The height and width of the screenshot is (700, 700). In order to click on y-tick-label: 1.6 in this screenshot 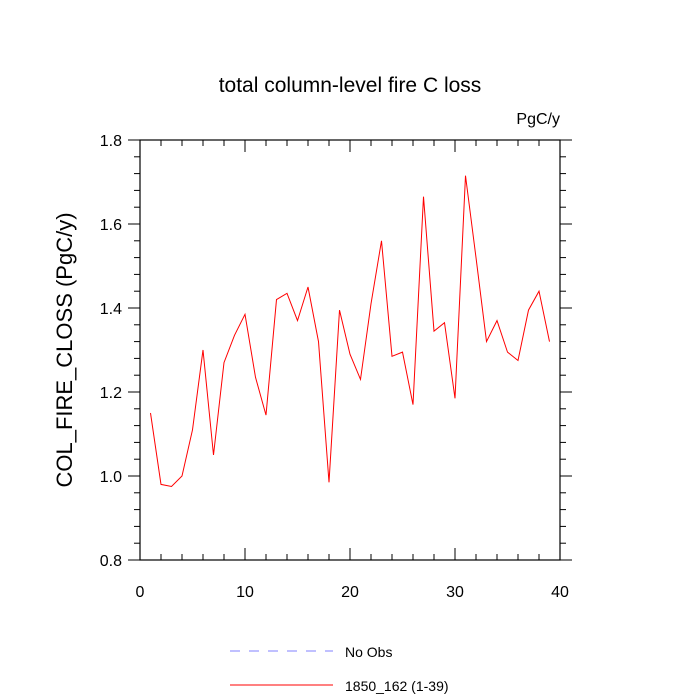, I will do `click(111, 225)`.